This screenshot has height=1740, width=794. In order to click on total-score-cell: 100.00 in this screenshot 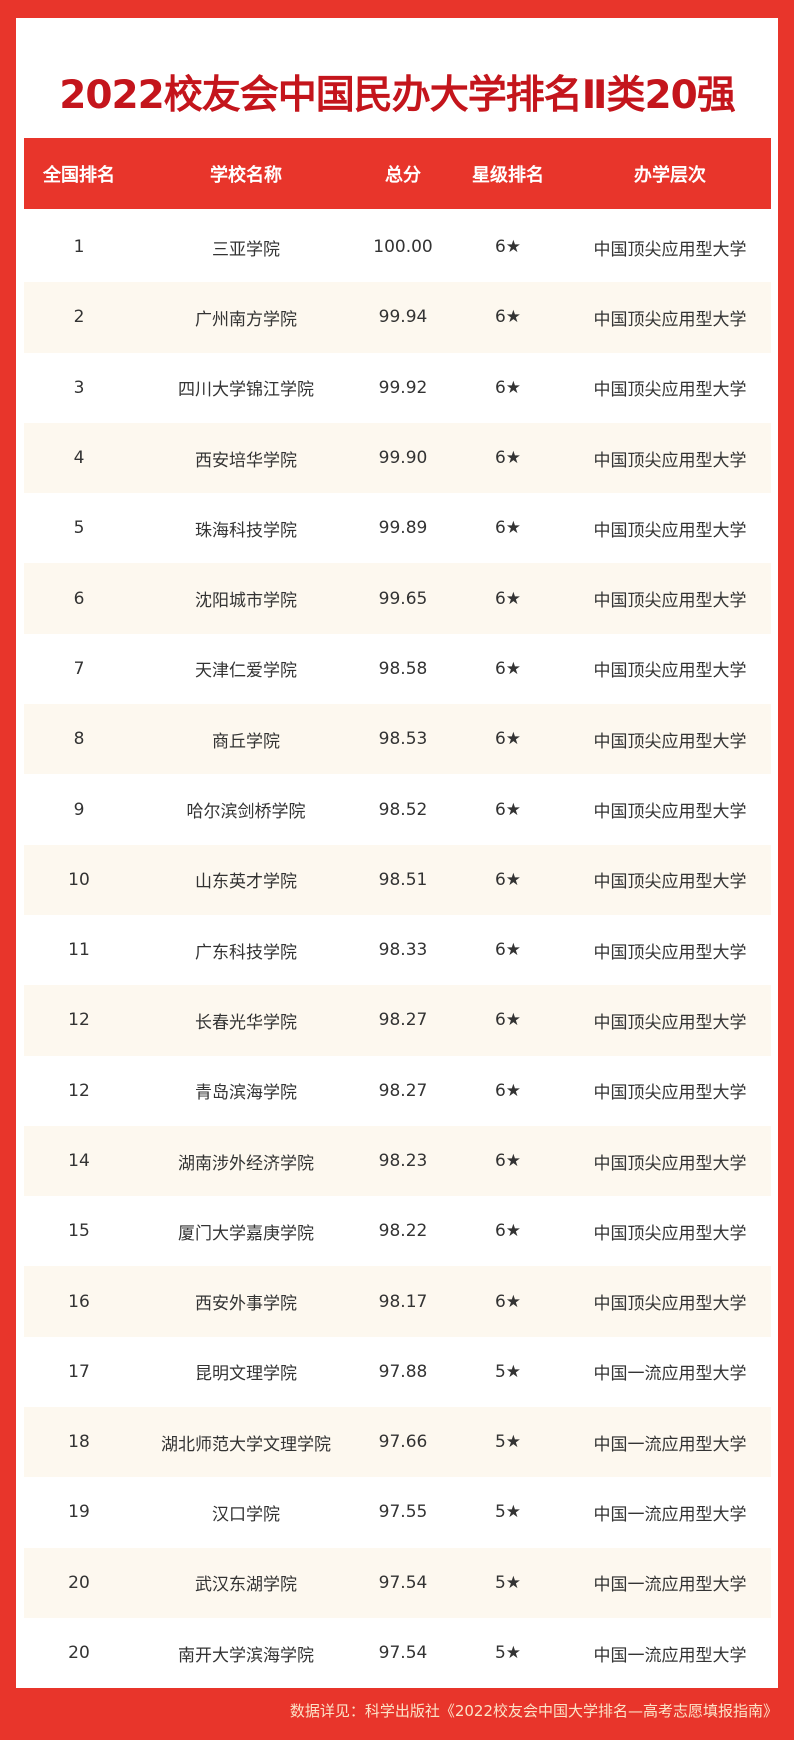, I will do `click(403, 247)`.